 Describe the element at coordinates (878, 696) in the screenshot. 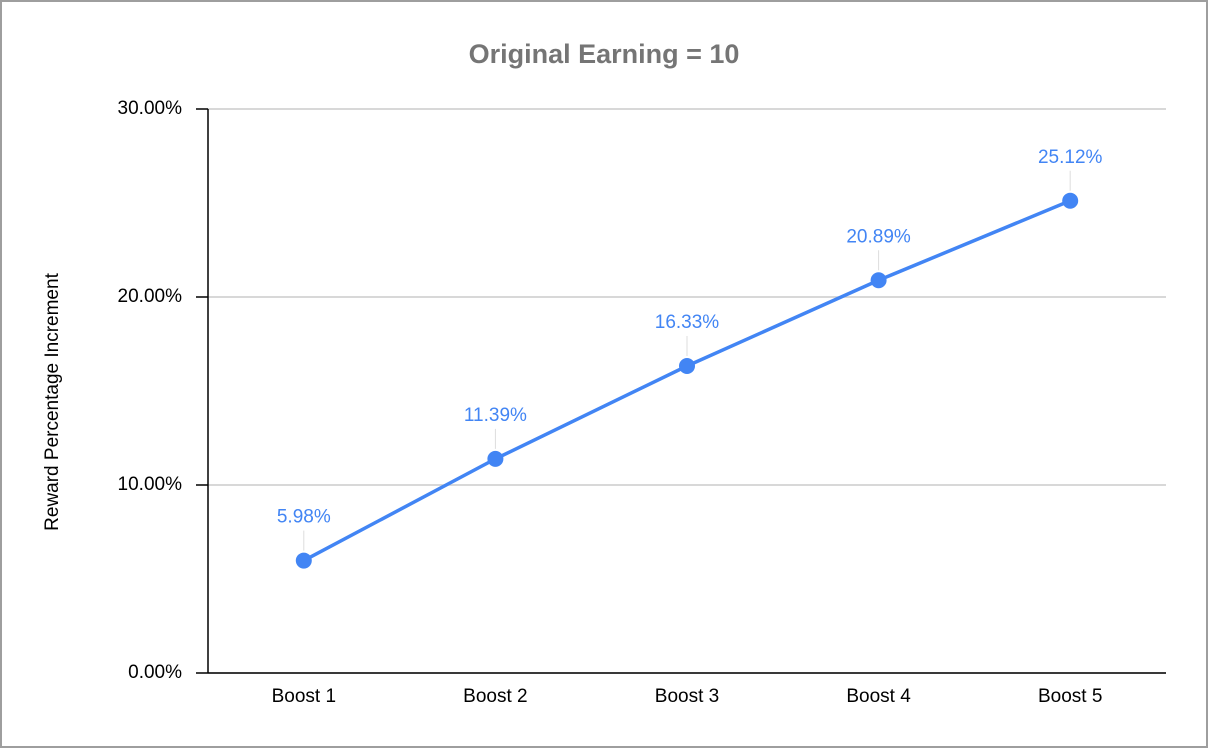

I see `x-tick-label: Boost 4` at that location.